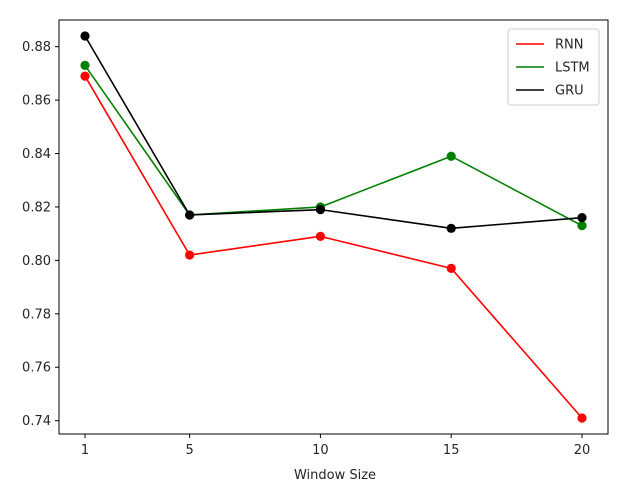 This screenshot has height=490, width=618. I want to click on y-tick-label: 0.82, so click(36, 207).